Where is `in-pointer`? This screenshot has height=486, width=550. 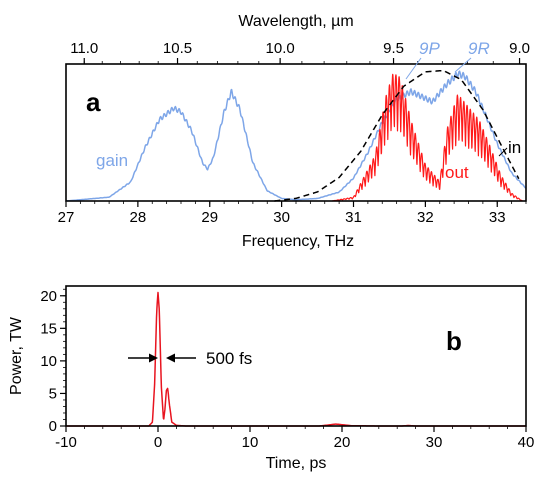 in-pointer is located at coordinates (503, 152).